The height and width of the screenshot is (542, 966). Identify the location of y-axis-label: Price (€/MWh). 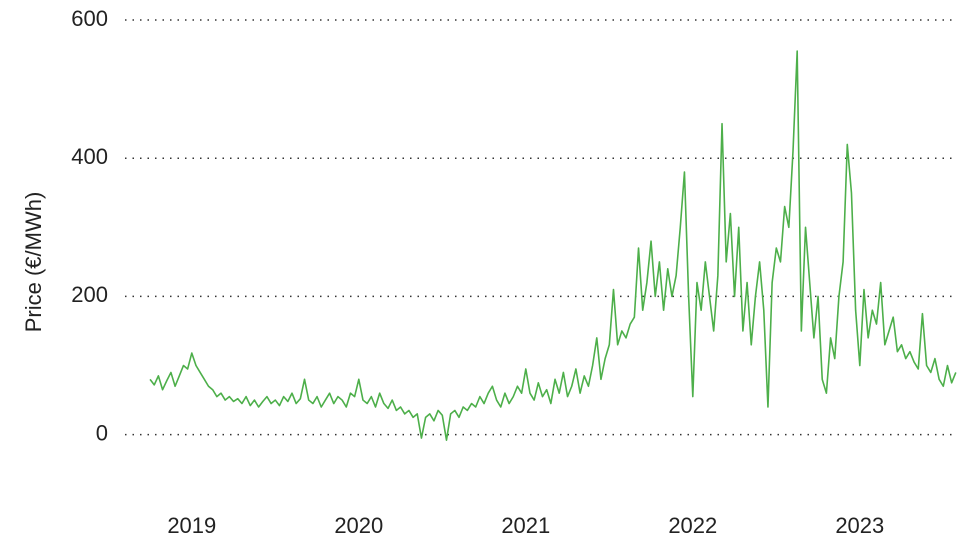
(33, 262).